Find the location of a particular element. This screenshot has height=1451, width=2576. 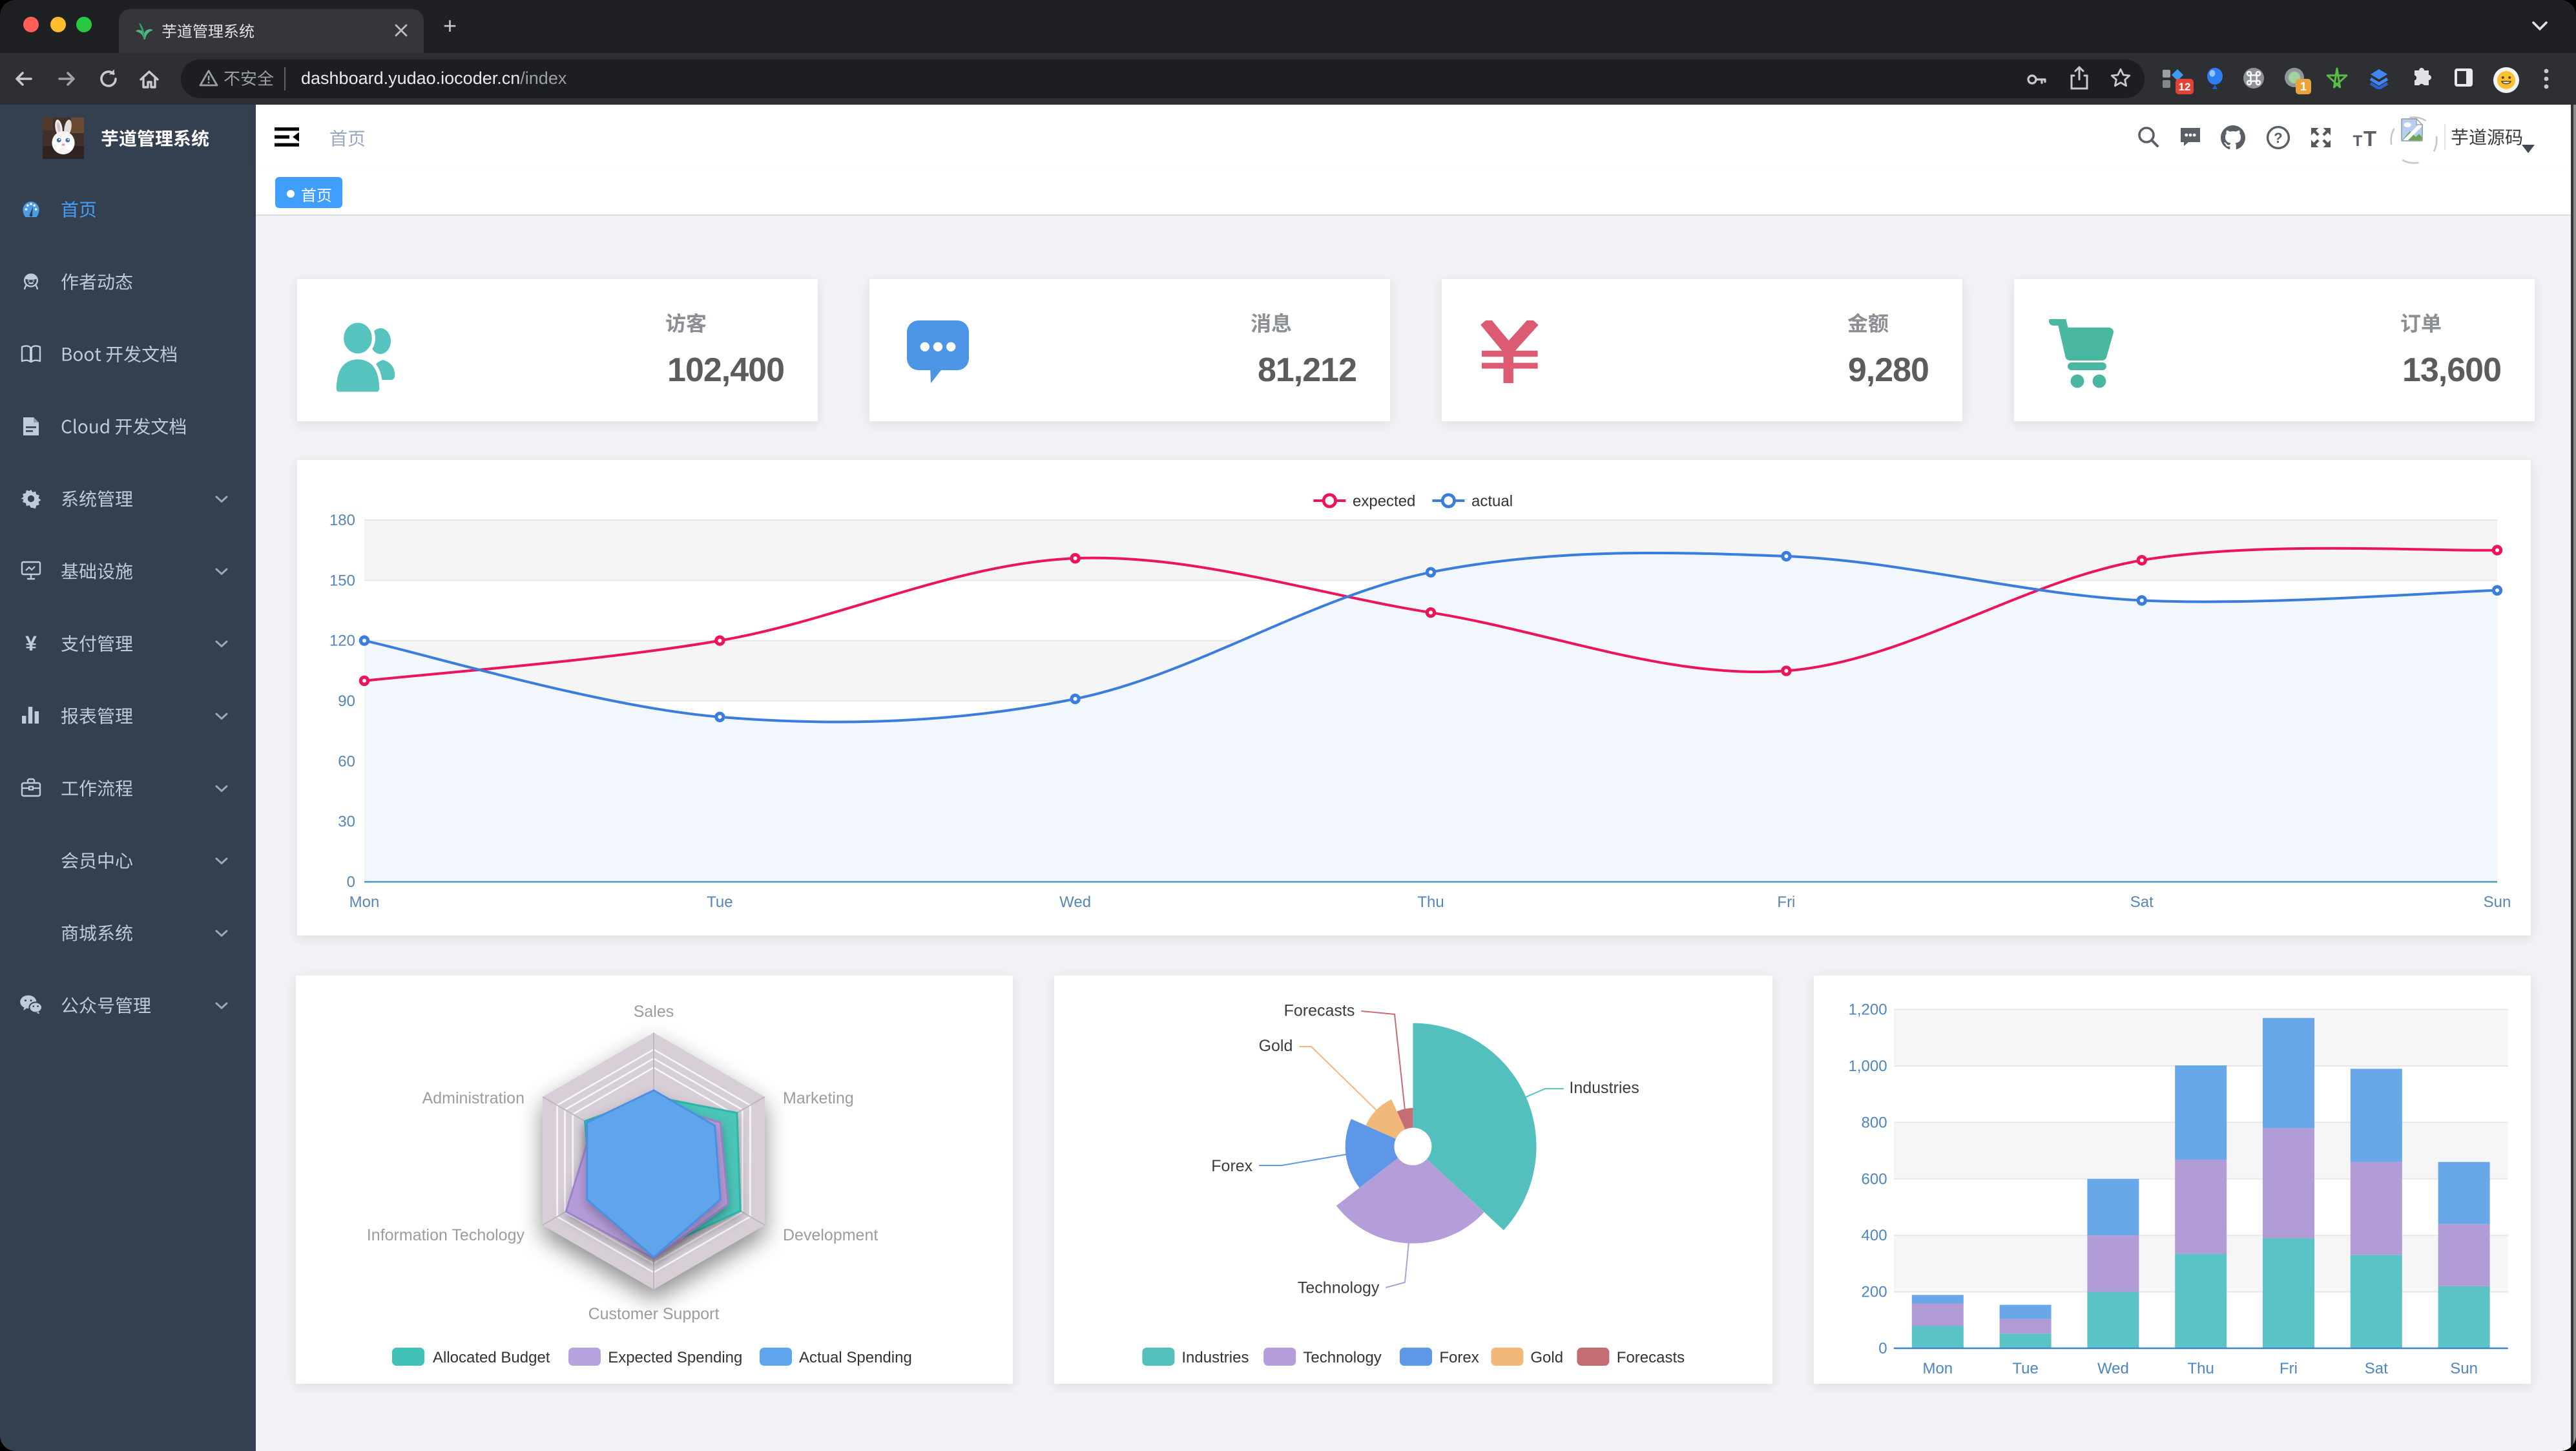

svg-text: Marketing is located at coordinates (818, 1098).